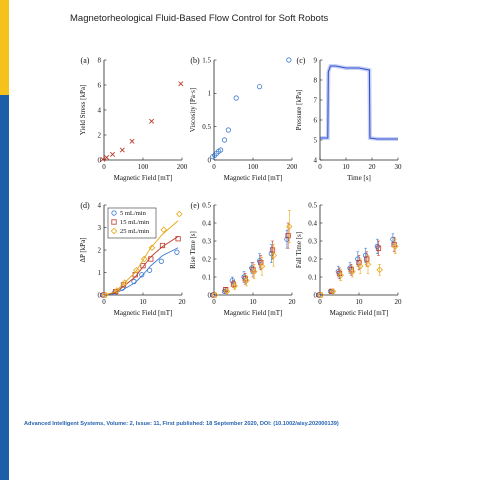  I want to click on y-tick-label: 9, so click(316, 60).